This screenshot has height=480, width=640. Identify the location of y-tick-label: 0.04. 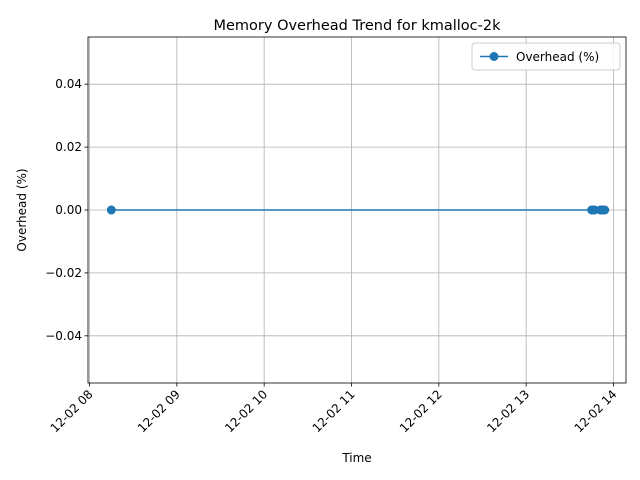
(68, 84).